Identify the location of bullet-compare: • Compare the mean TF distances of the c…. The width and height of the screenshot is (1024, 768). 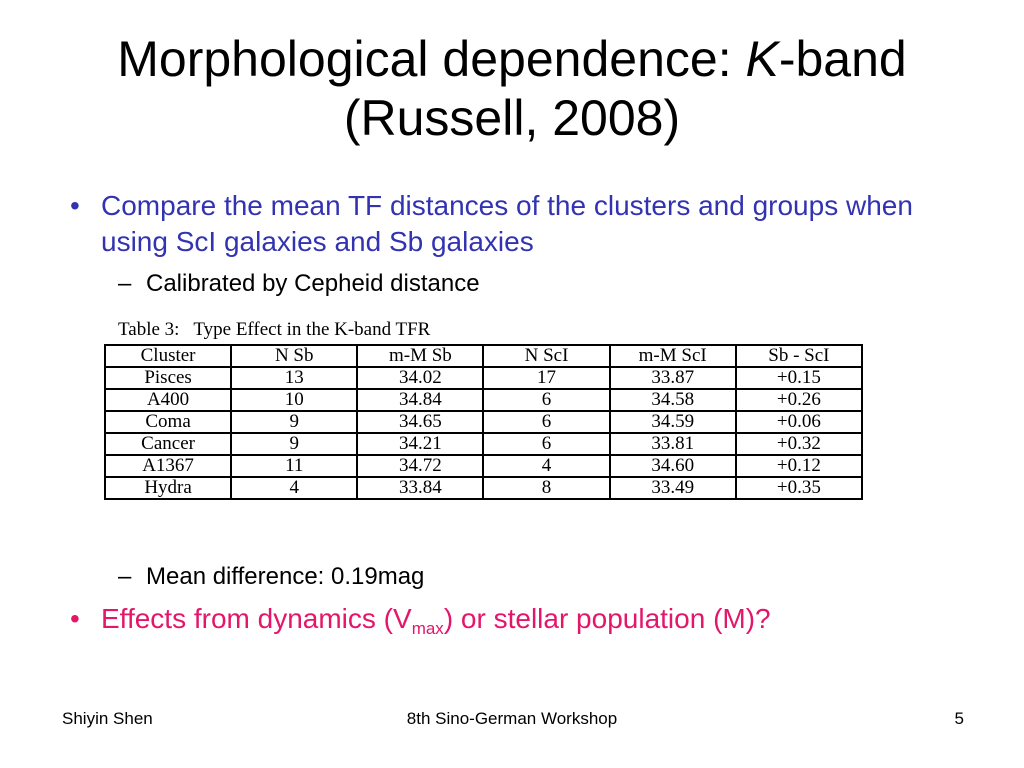
(500, 224).